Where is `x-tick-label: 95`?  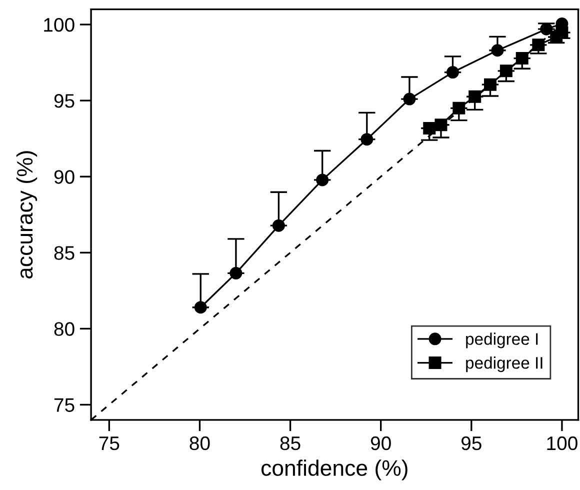
x-tick-label: 95 is located at coordinates (472, 443).